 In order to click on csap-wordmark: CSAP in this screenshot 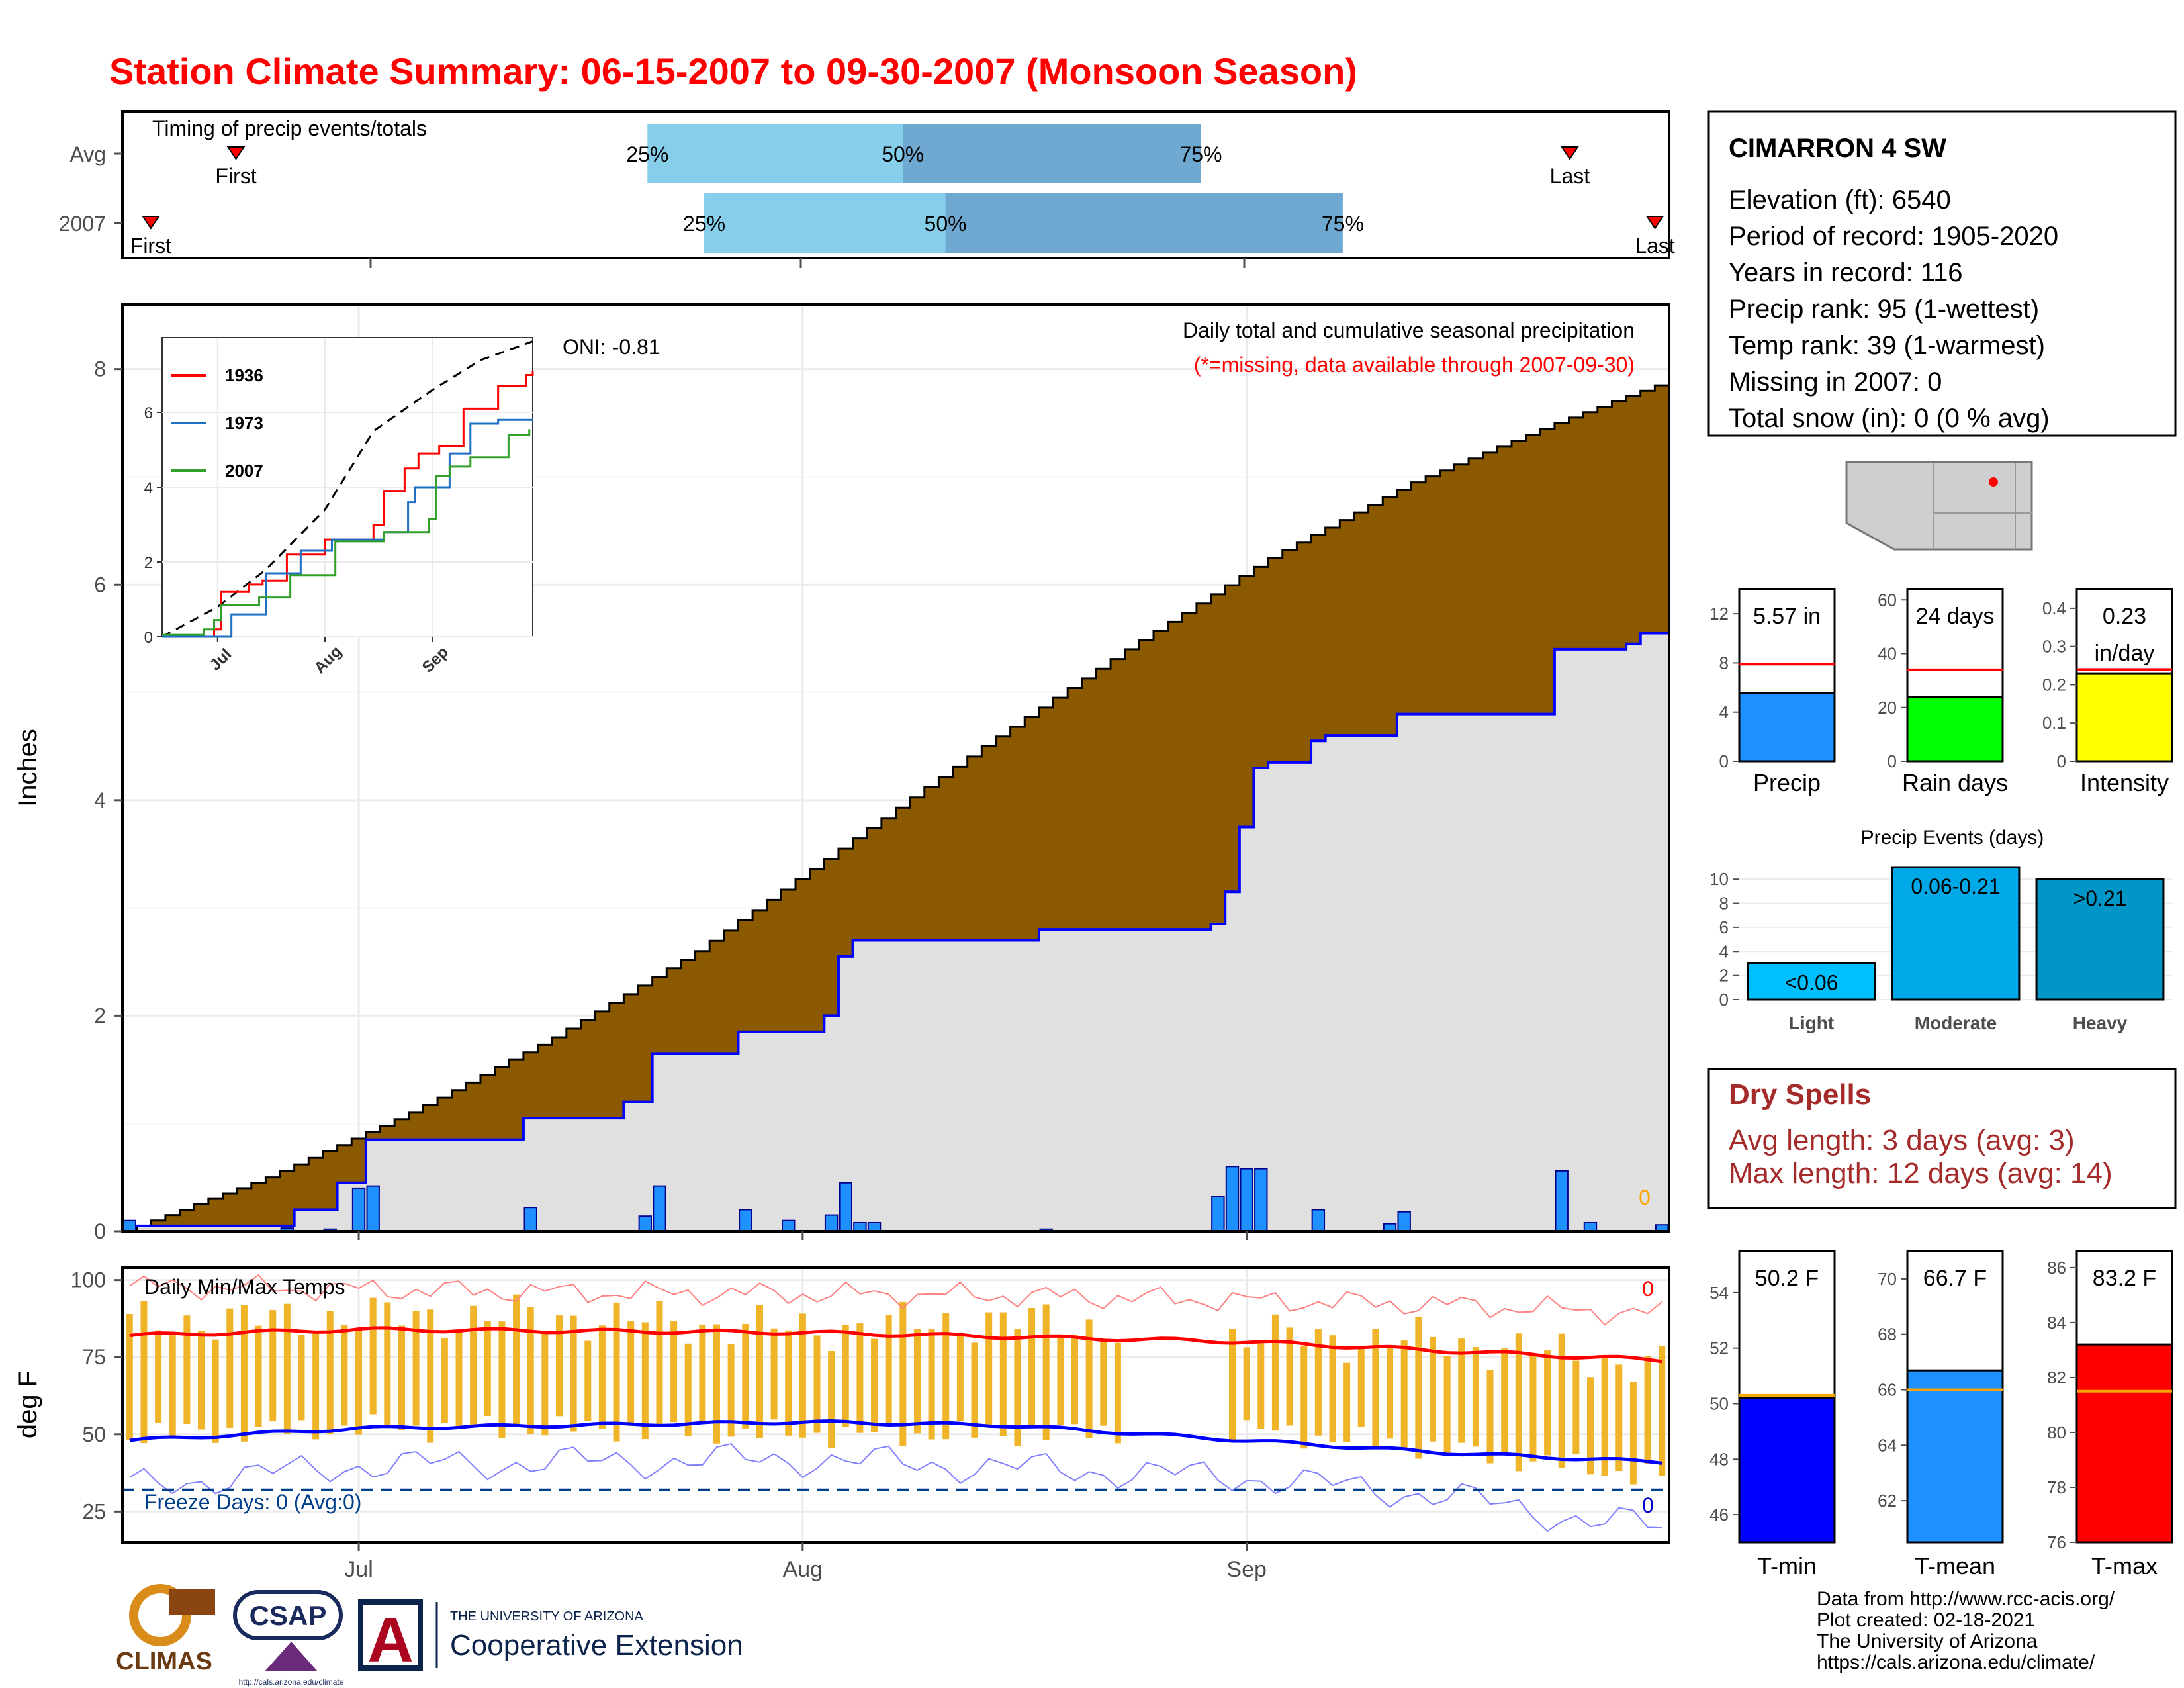, I will do `click(288, 1615)`.